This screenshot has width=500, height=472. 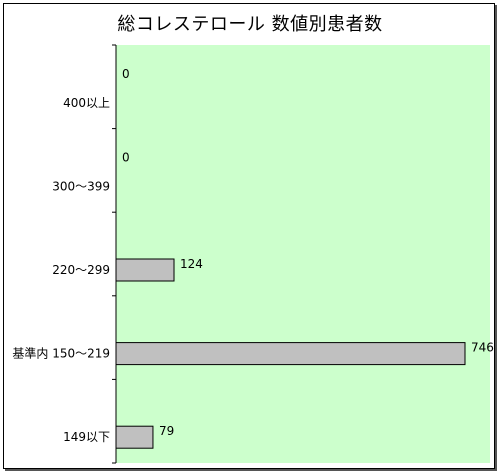 I want to click on category-label: 300～399, so click(x=81, y=186).